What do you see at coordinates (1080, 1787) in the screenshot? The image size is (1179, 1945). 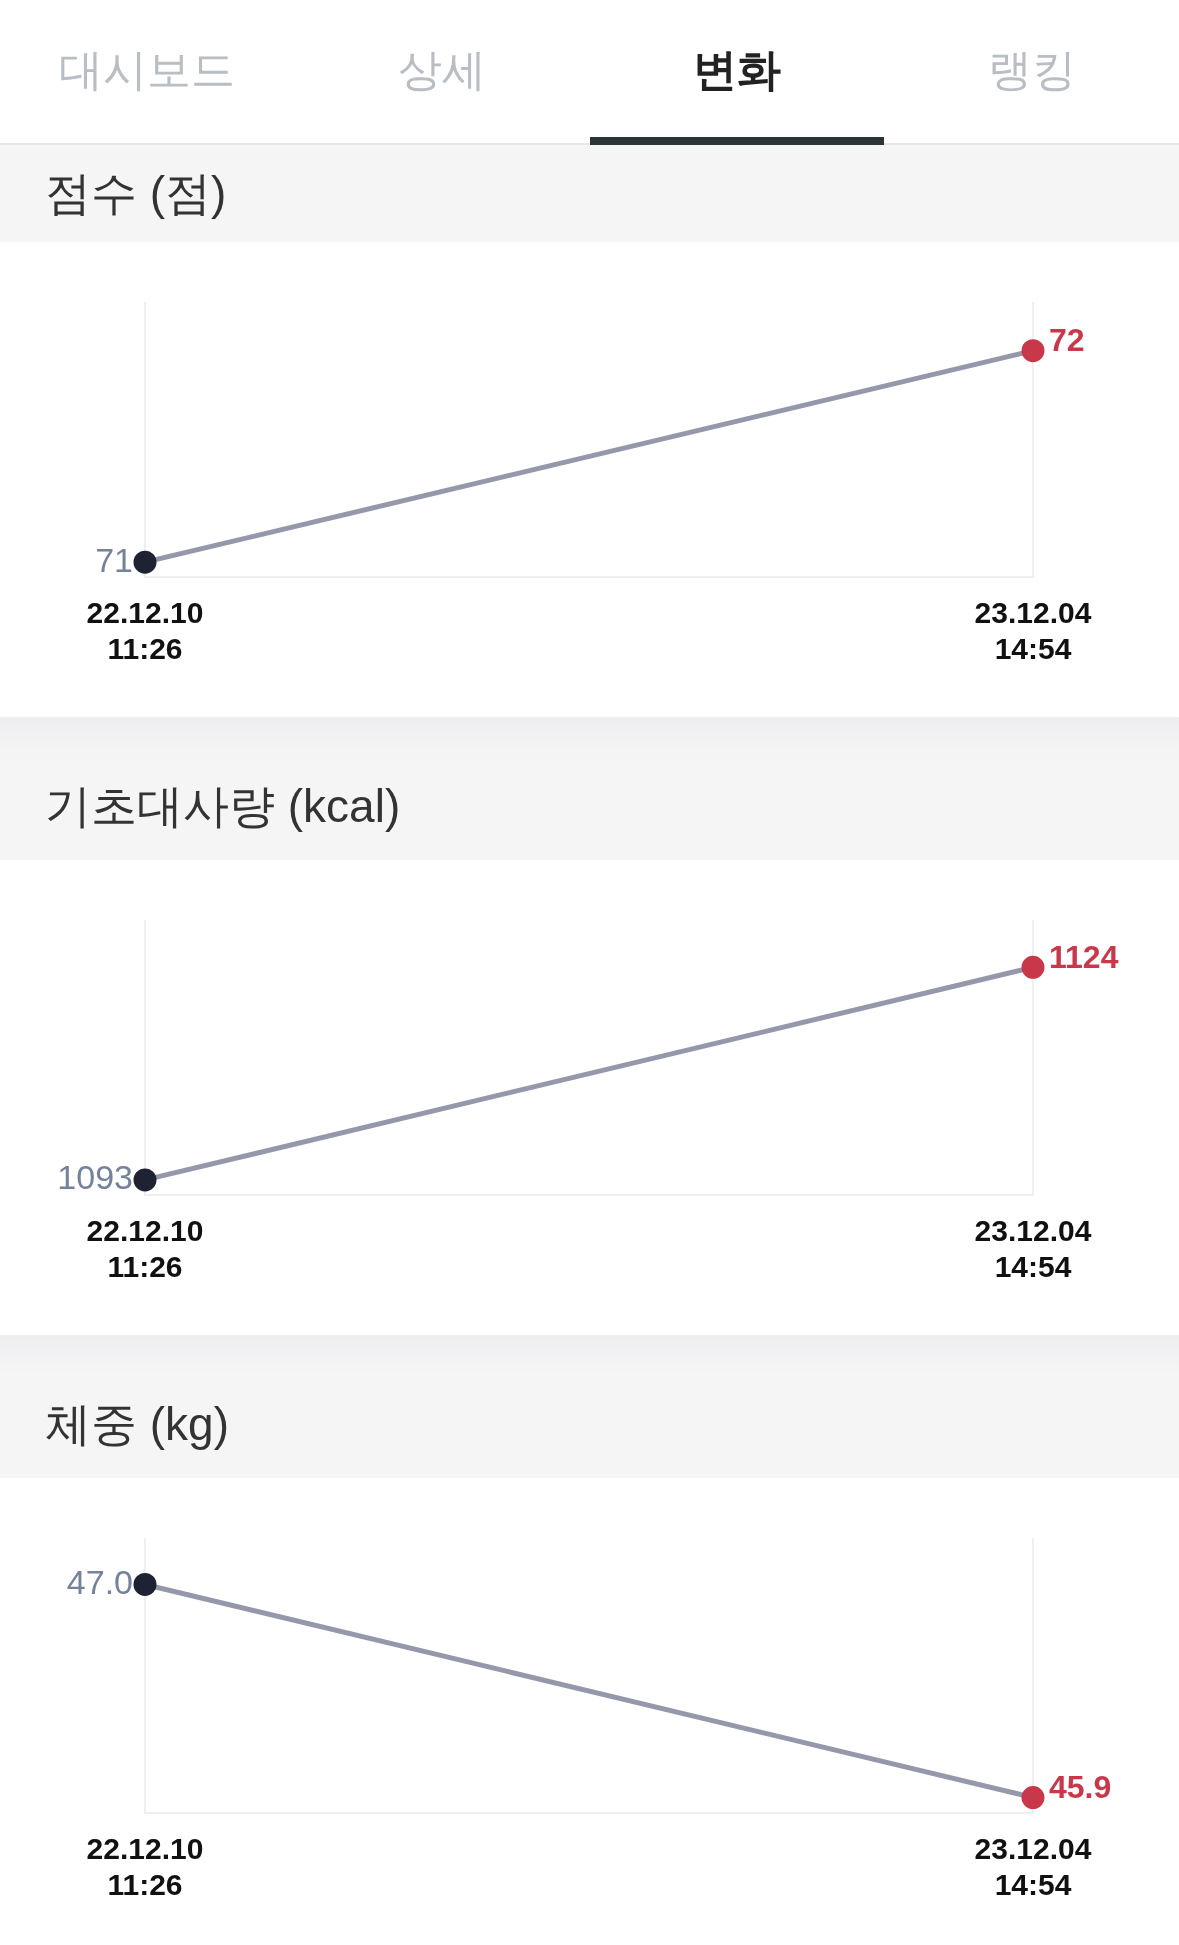 I see `data-label: 45.9` at bounding box center [1080, 1787].